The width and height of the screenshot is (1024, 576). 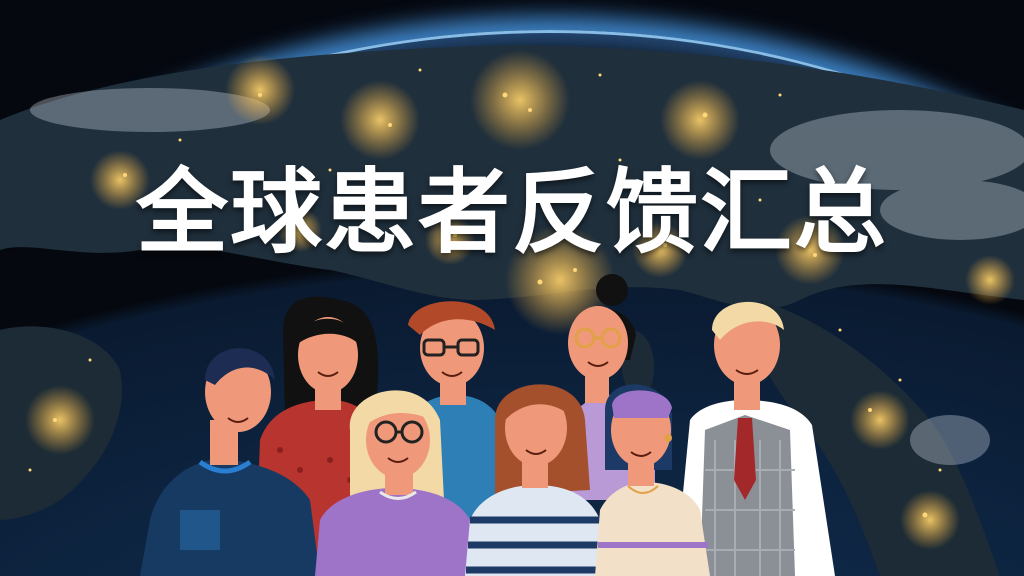 I want to click on person-redhead-woman-striped-top, so click(x=535, y=480).